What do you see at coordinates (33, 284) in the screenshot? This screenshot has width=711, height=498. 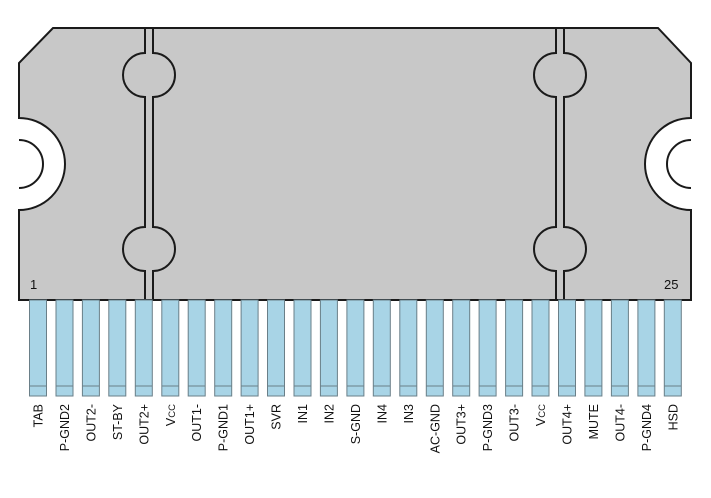 I see `pin-1-number: 1` at bounding box center [33, 284].